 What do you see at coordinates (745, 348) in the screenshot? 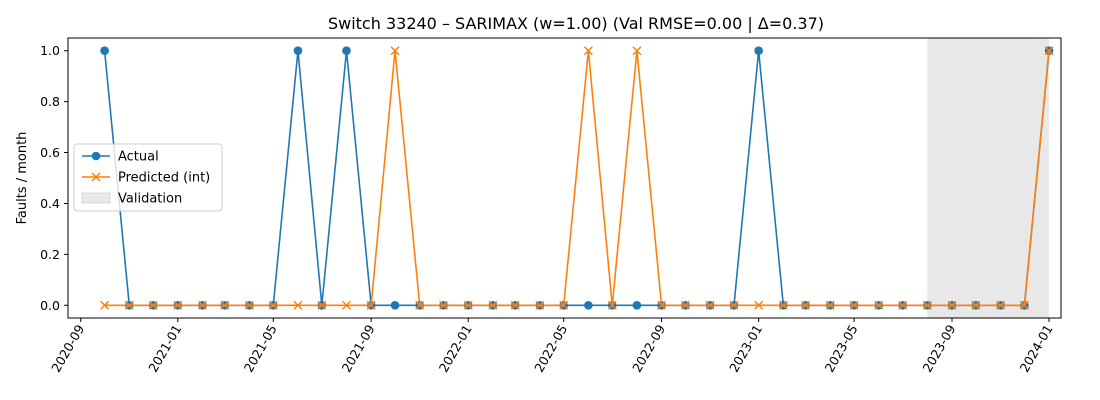
I see `x-tick-label: 2023-01` at bounding box center [745, 348].